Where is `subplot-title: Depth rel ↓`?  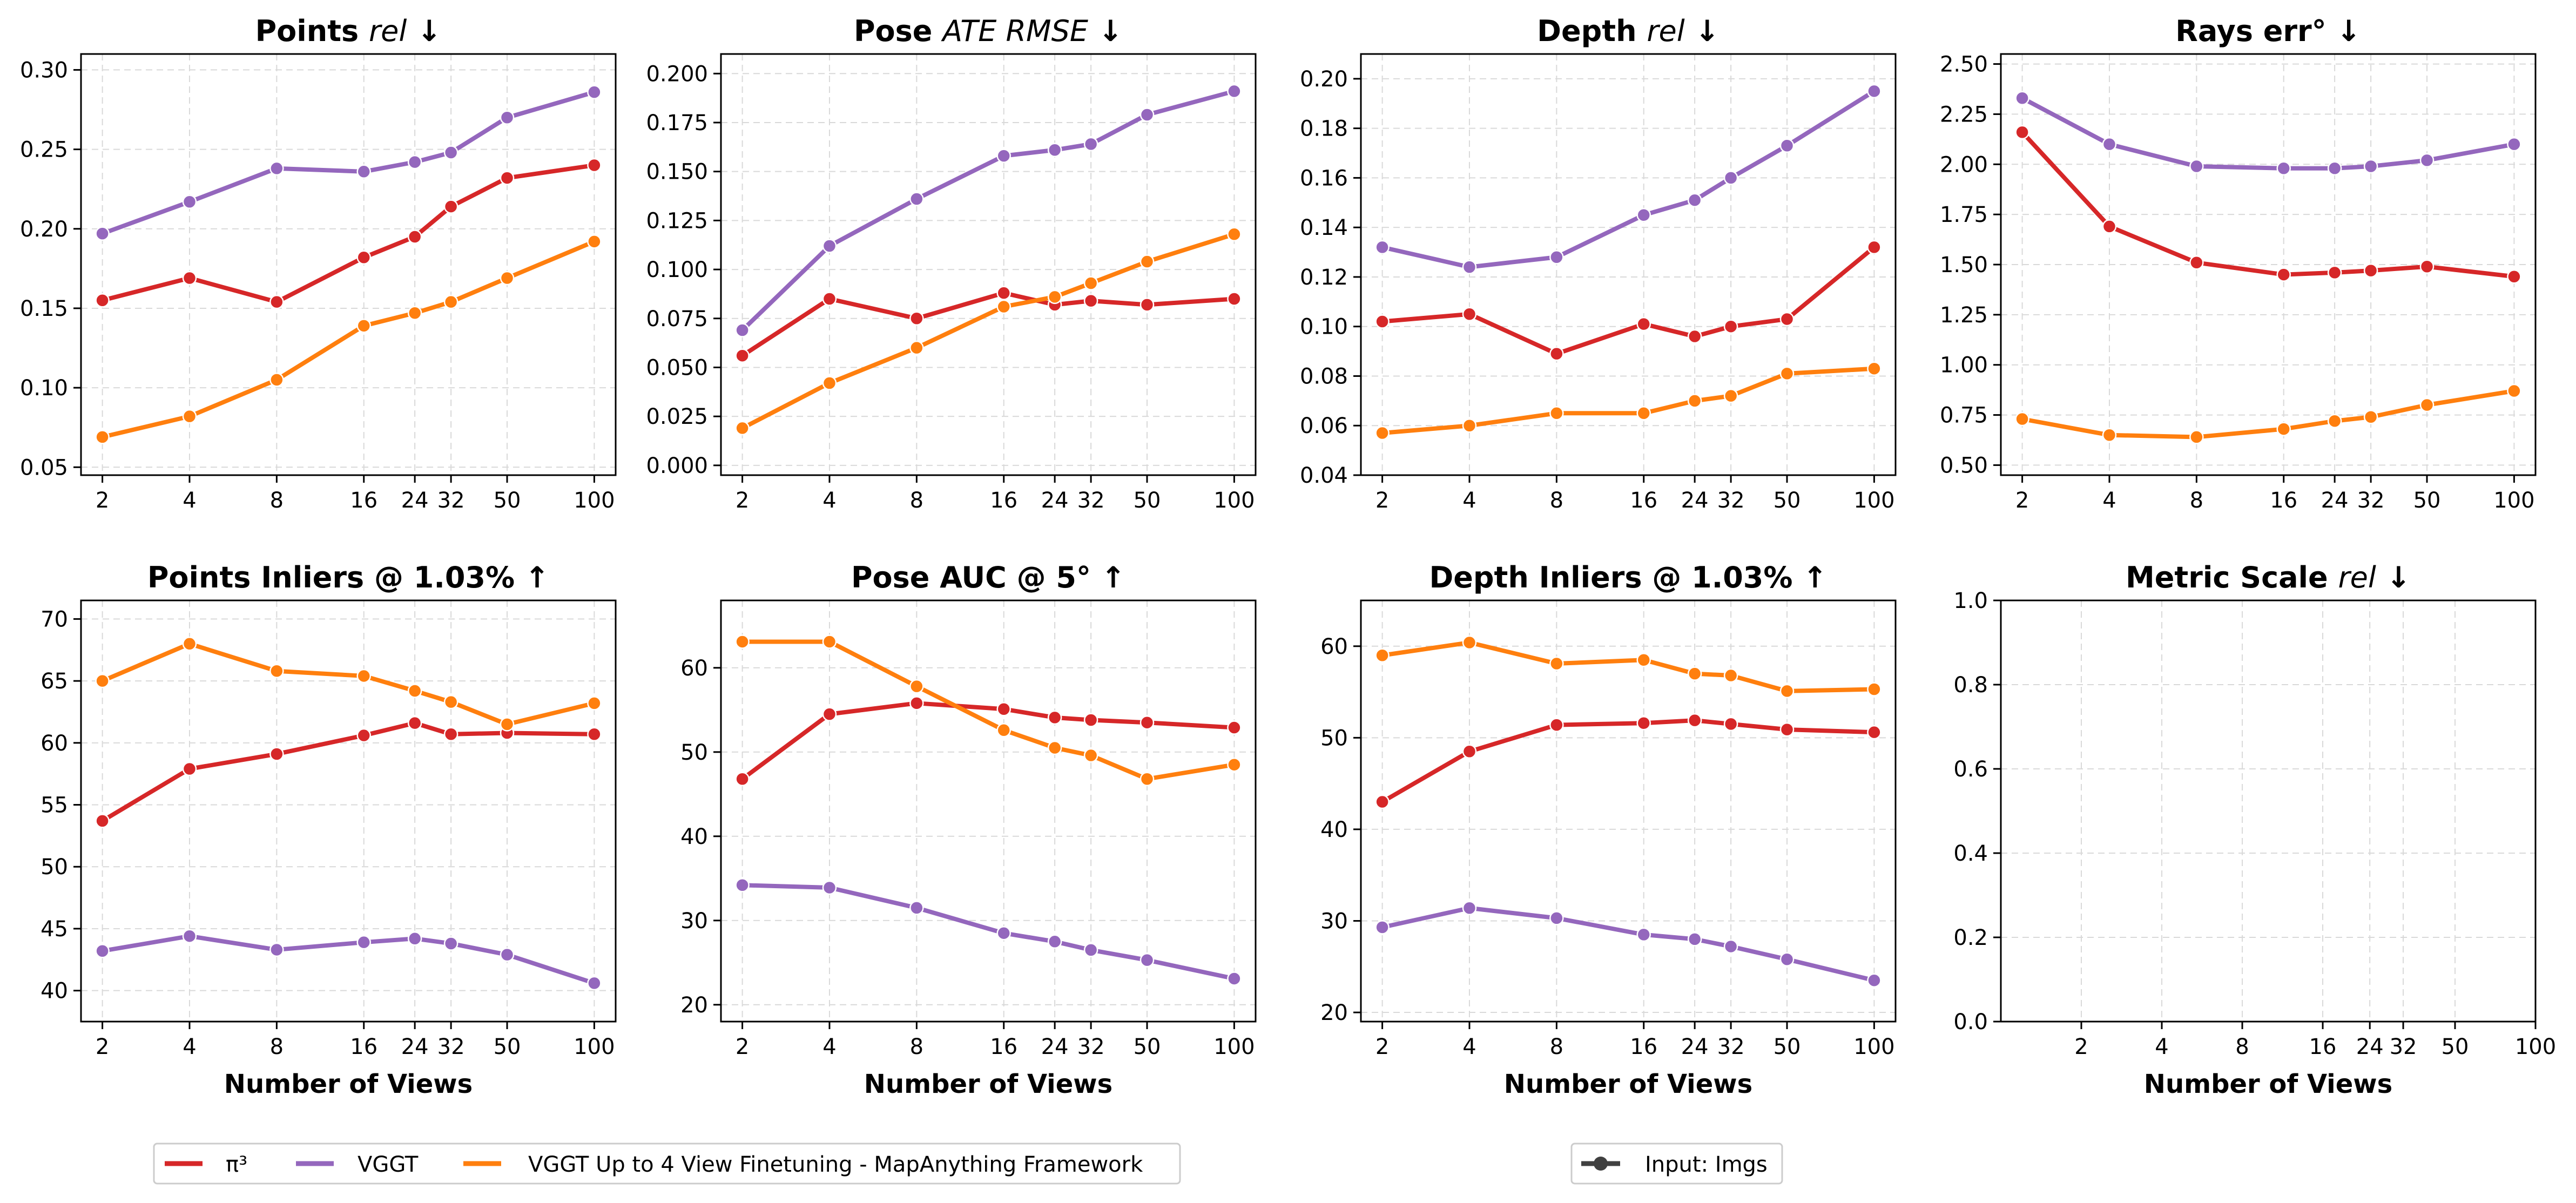 subplot-title: Depth rel ↓ is located at coordinates (1628, 31).